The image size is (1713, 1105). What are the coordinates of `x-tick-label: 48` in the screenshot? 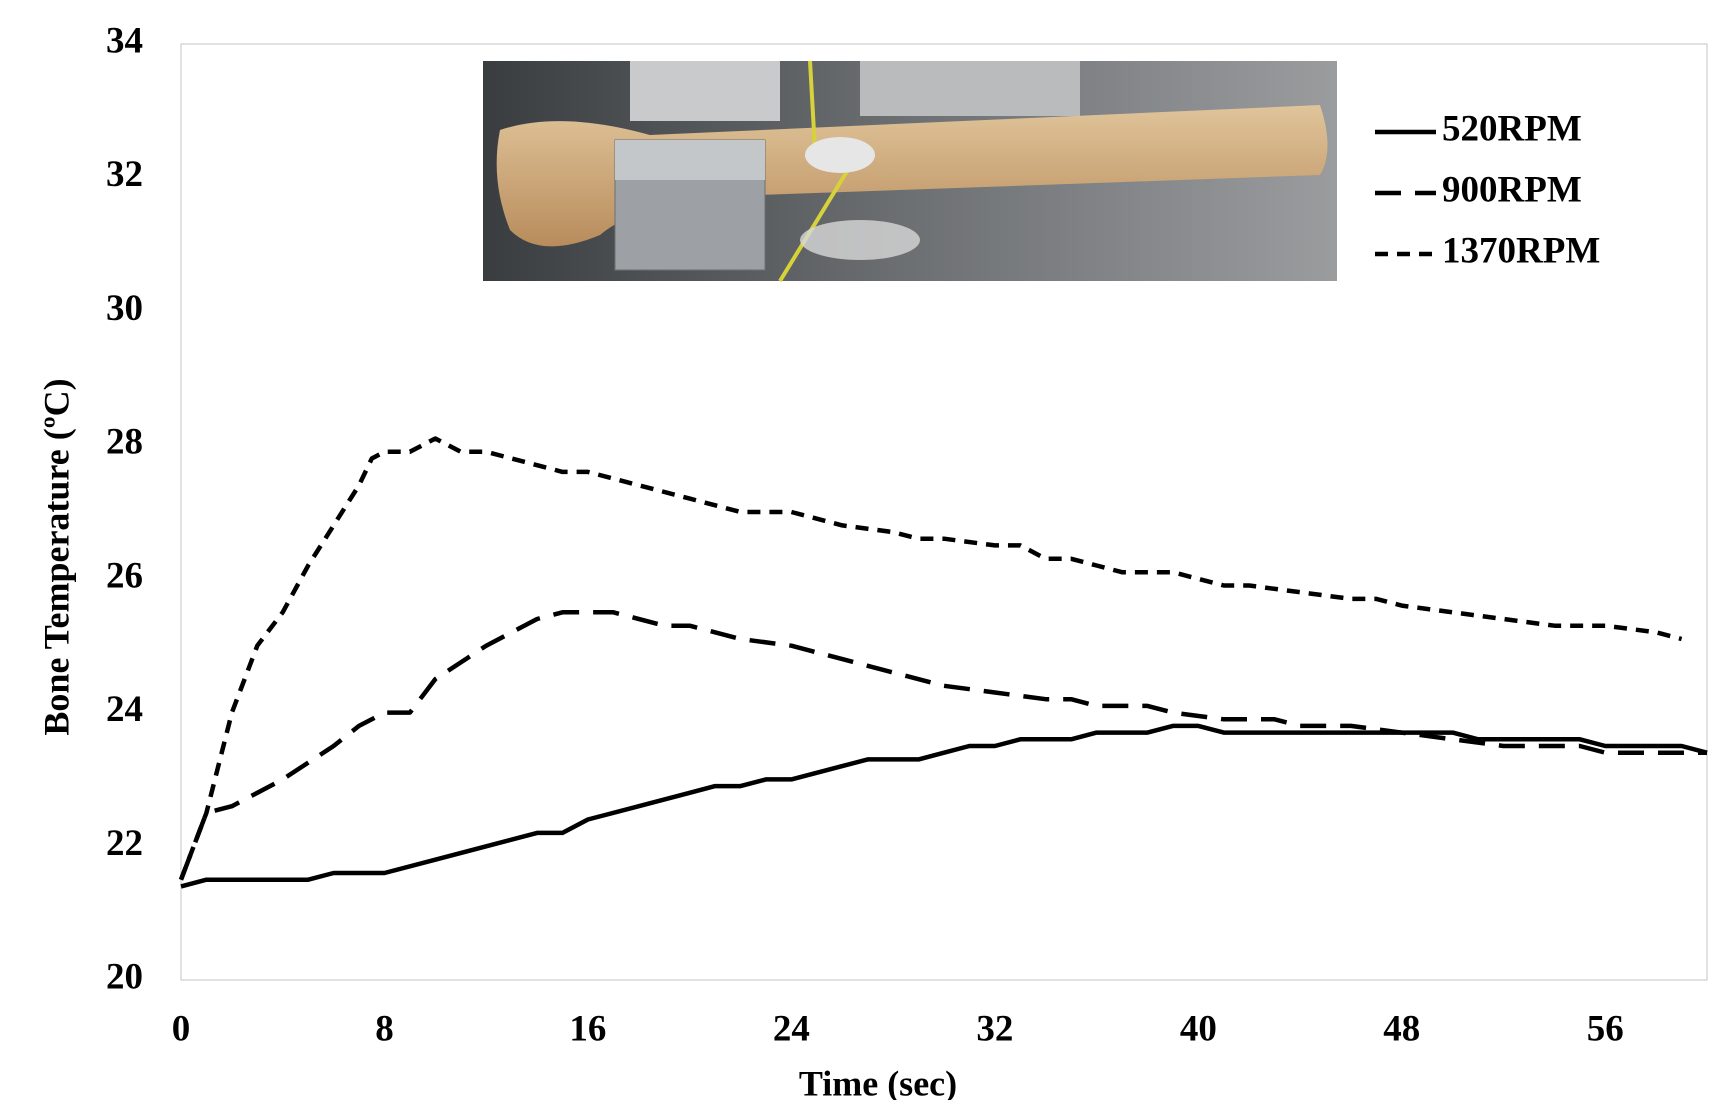 It's located at (1401, 1028).